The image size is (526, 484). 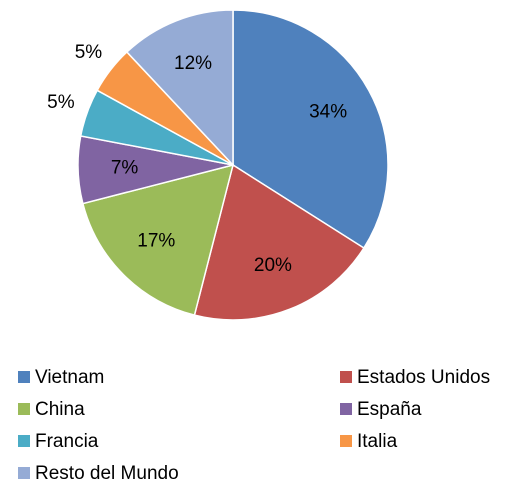 I want to click on data-label: 12%, so click(x=193, y=63).